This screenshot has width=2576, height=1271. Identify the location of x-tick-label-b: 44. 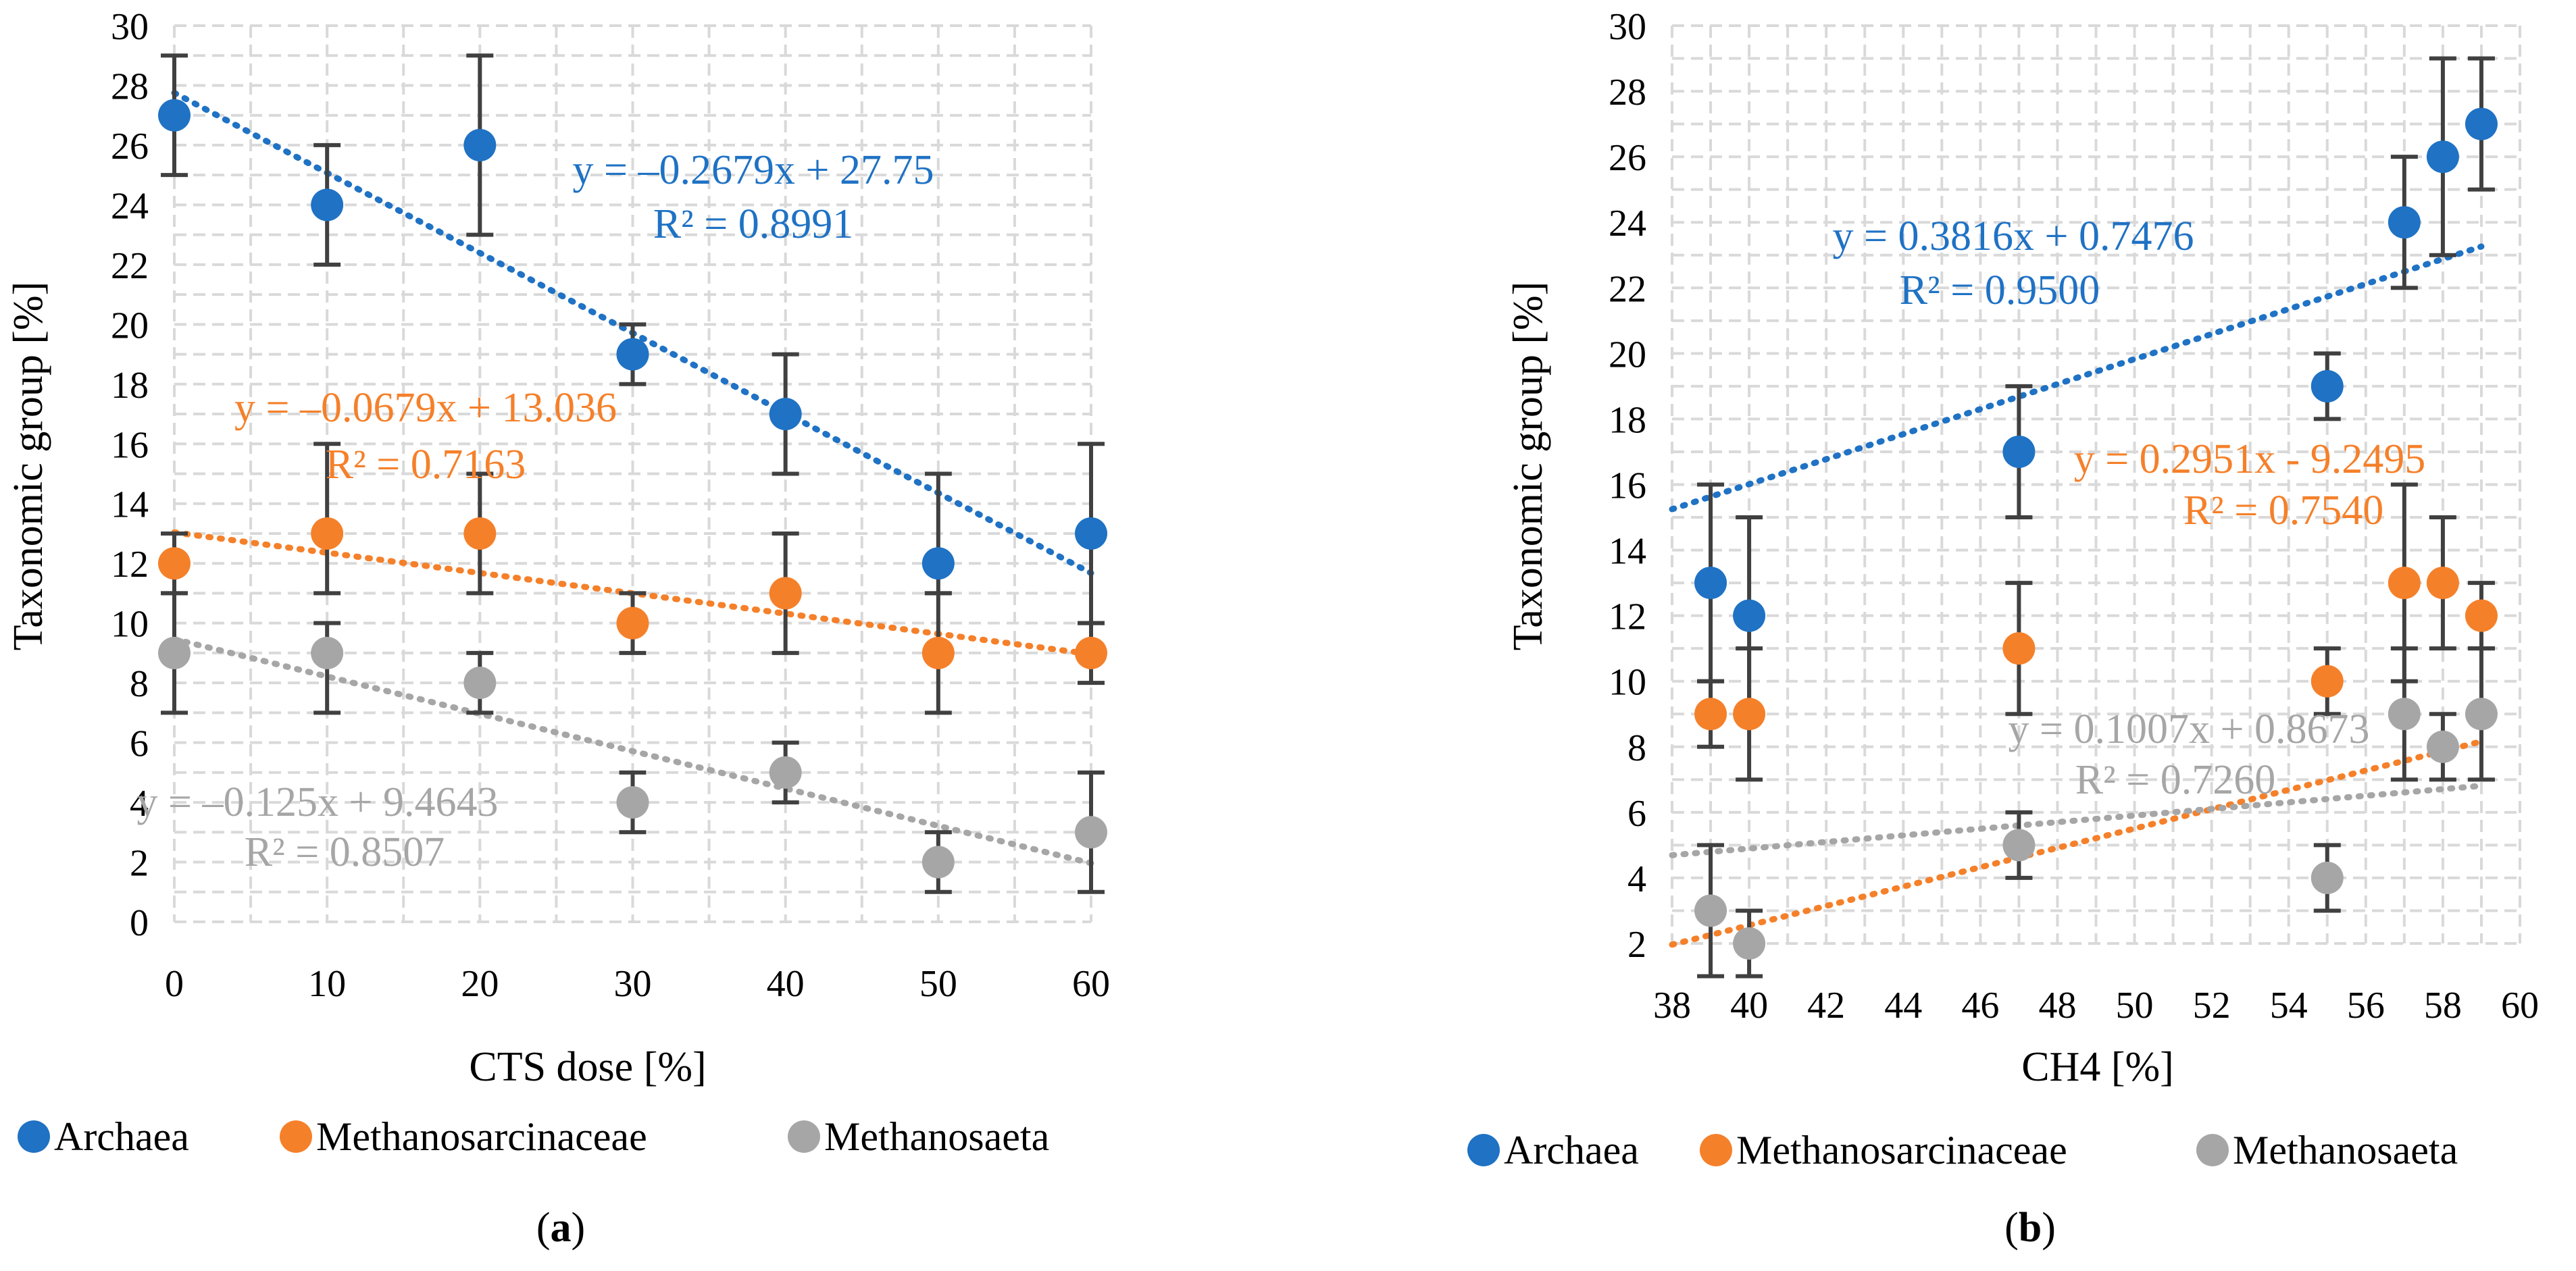
(1903, 1006).